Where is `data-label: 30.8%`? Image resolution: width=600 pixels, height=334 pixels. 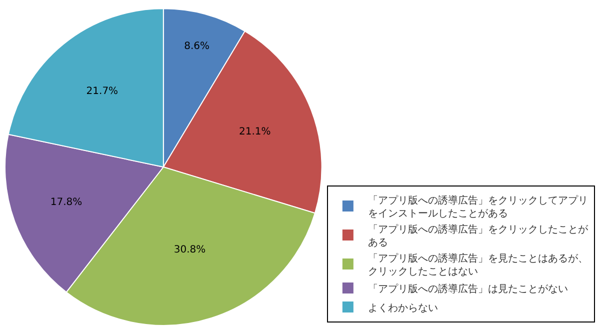 data-label: 30.8% is located at coordinates (190, 250).